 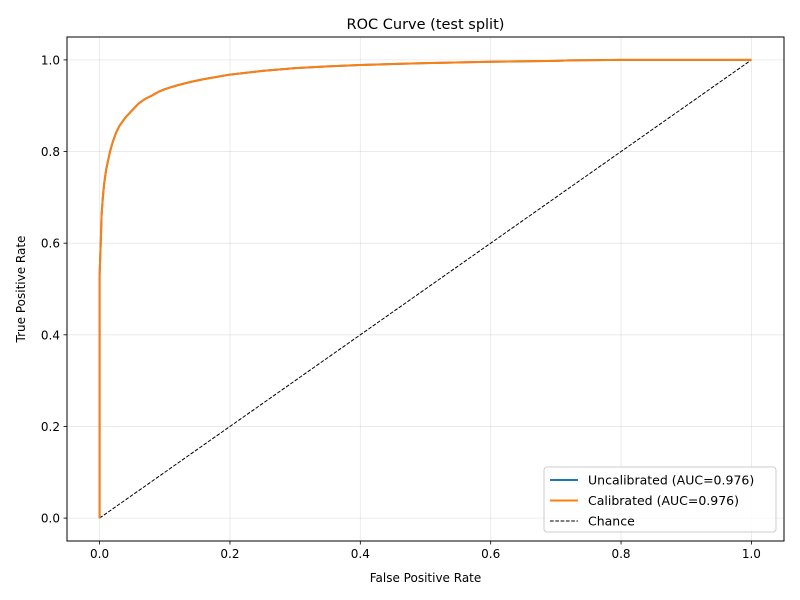 What do you see at coordinates (50, 335) in the screenshot?
I see `y-tick-label: 0.4` at bounding box center [50, 335].